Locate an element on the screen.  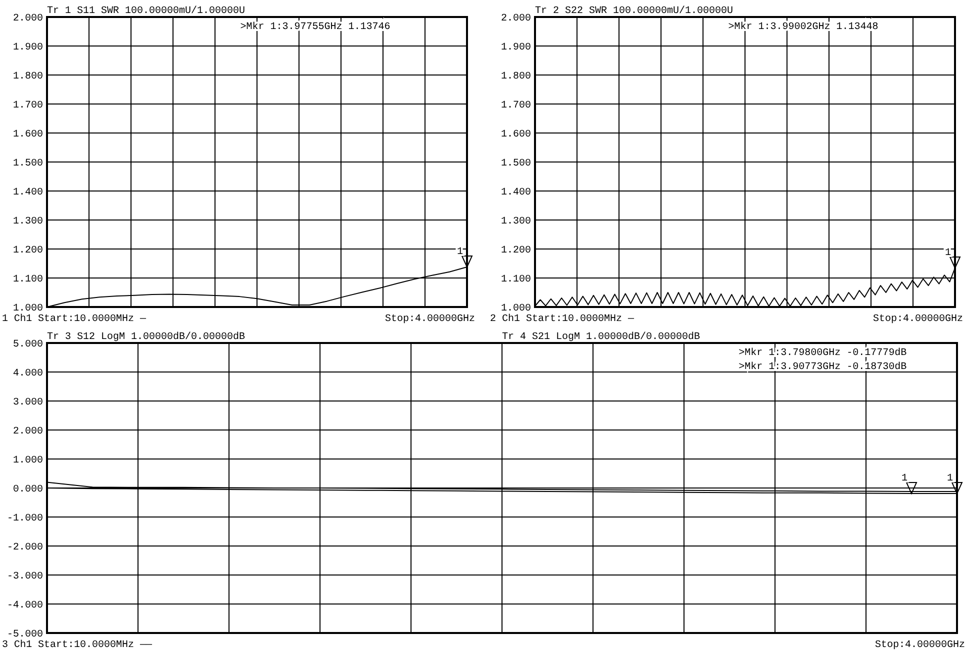
chart-title: Tr 1 S11 SWR 100.00000mU/1.00000U is located at coordinates (146, 11).